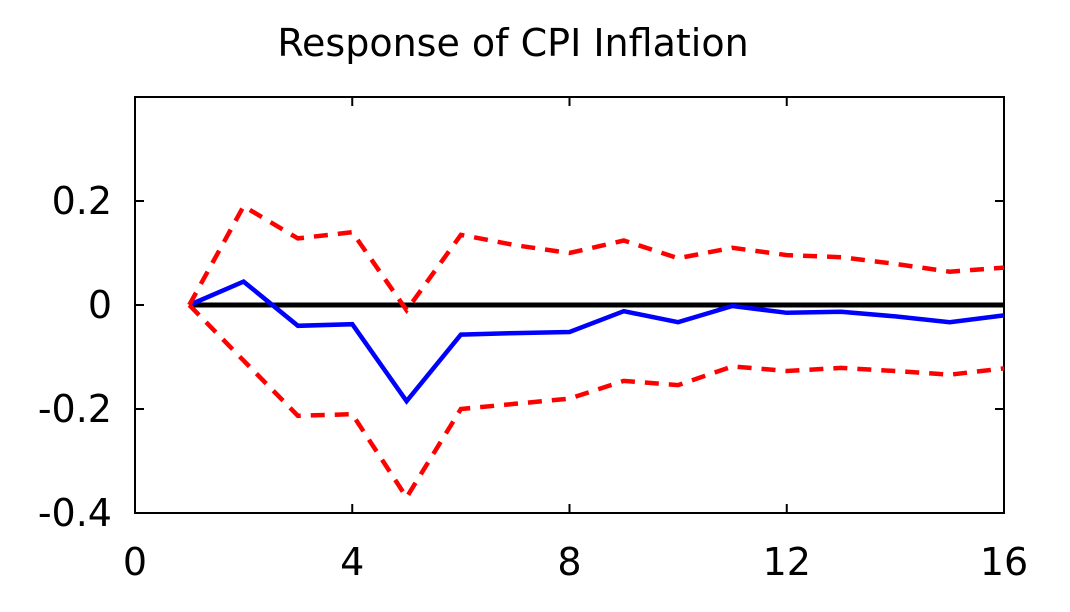 The width and height of the screenshot is (1070, 612). Describe the element at coordinates (1004, 562) in the screenshot. I see `x-tick-label: 16` at that location.